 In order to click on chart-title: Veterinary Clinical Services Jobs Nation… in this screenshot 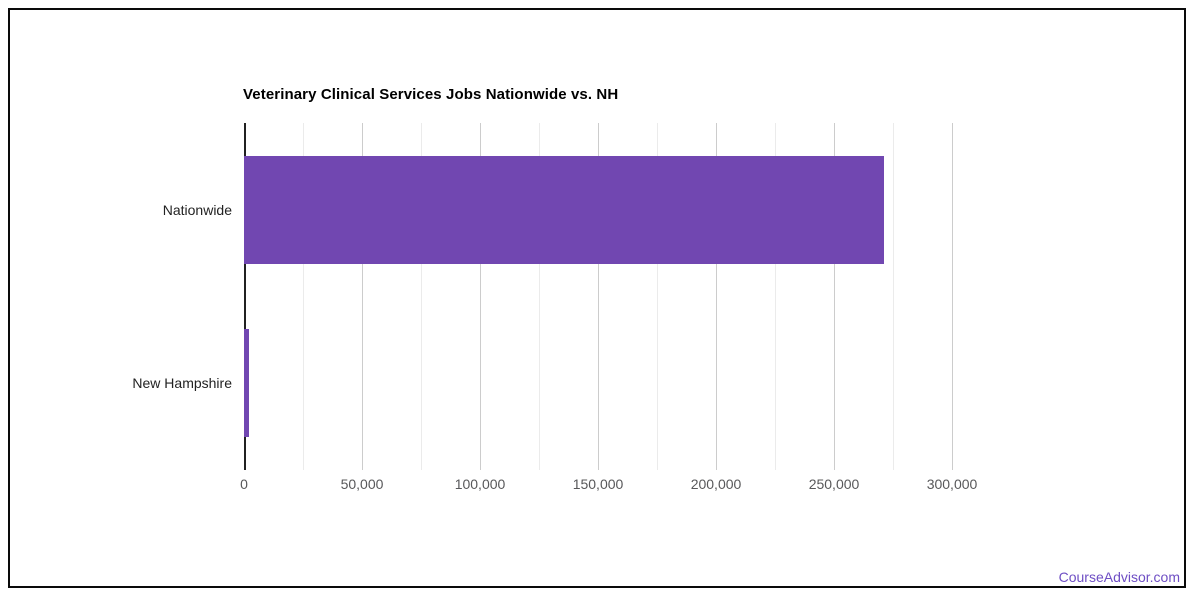, I will do `click(431, 94)`.